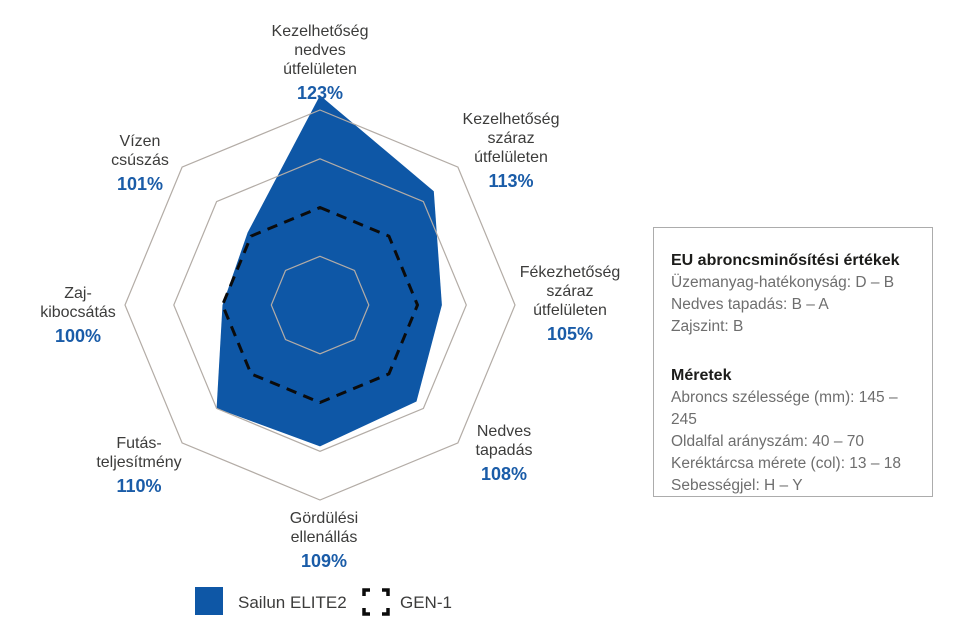 The height and width of the screenshot is (641, 970). I want to click on axis-label-kezelhetoseg-szaraz: Kezelhetőség száraz útfelületen 113%, so click(511, 151).